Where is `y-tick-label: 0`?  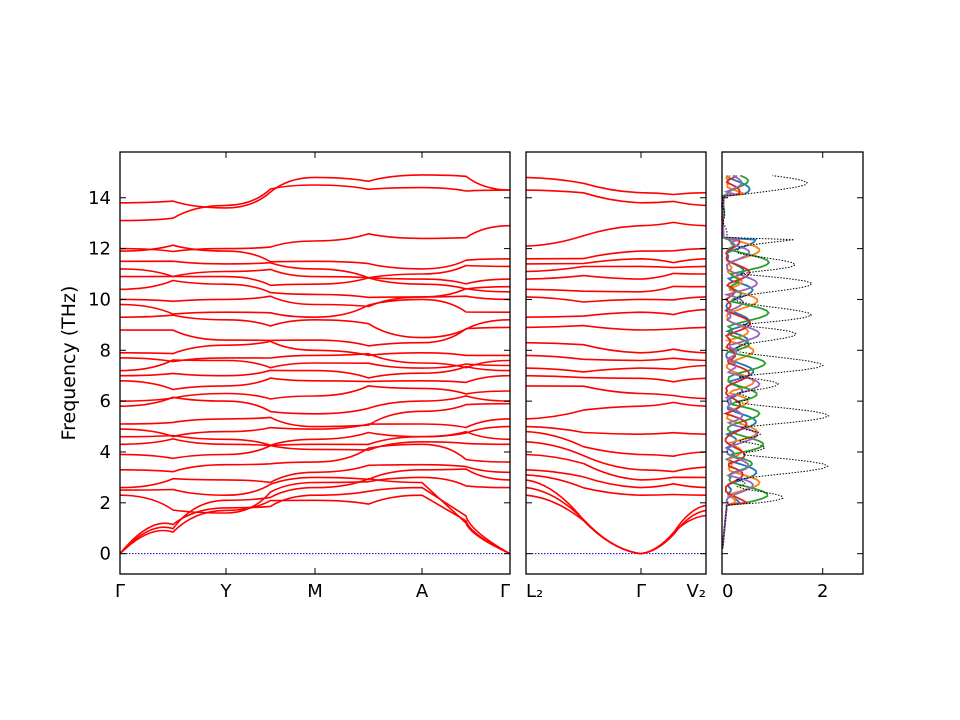 y-tick-label: 0 is located at coordinates (105, 554).